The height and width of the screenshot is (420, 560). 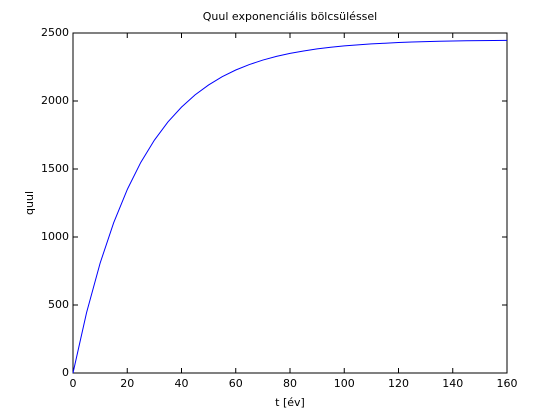 What do you see at coordinates (65, 372) in the screenshot?
I see `y-tick-label: 0` at bounding box center [65, 372].